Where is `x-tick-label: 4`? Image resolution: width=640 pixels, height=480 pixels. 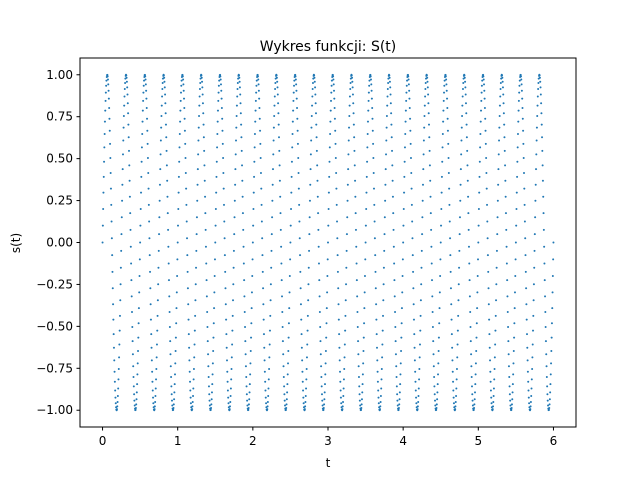 x-tick-label: 4 is located at coordinates (403, 441).